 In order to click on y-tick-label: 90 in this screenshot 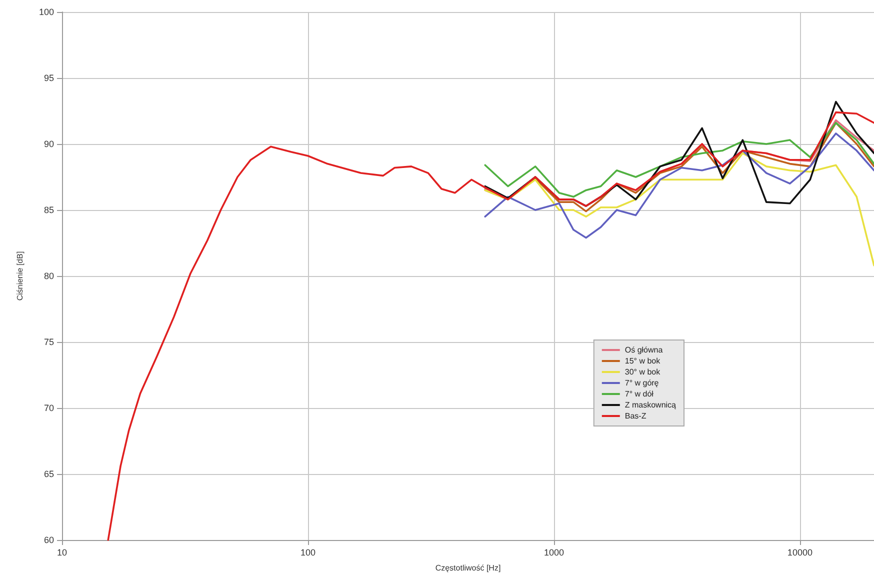, I will do `click(49, 144)`.